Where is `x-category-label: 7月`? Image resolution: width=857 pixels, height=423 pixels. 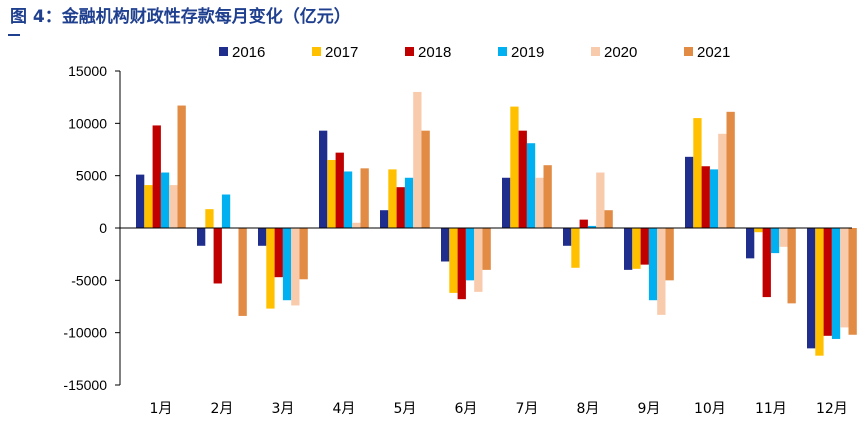 x-category-label: 7月 is located at coordinates (526, 409).